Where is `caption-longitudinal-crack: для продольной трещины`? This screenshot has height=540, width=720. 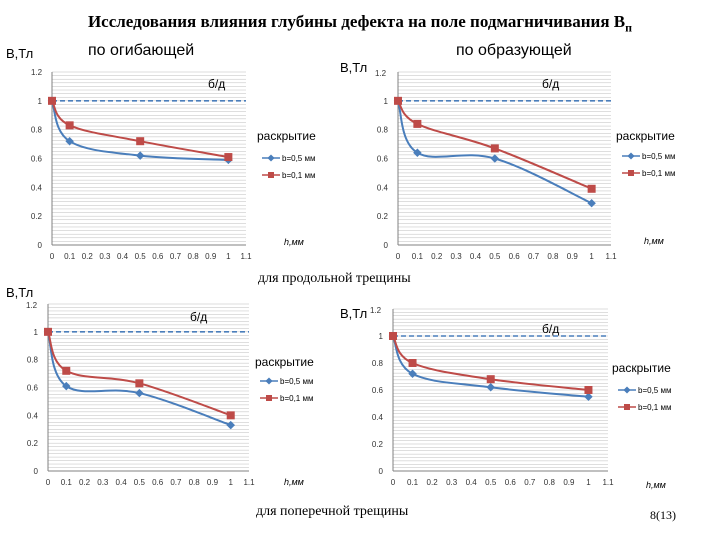
caption-longitudinal-crack: для продольной трещины is located at coordinates (334, 278).